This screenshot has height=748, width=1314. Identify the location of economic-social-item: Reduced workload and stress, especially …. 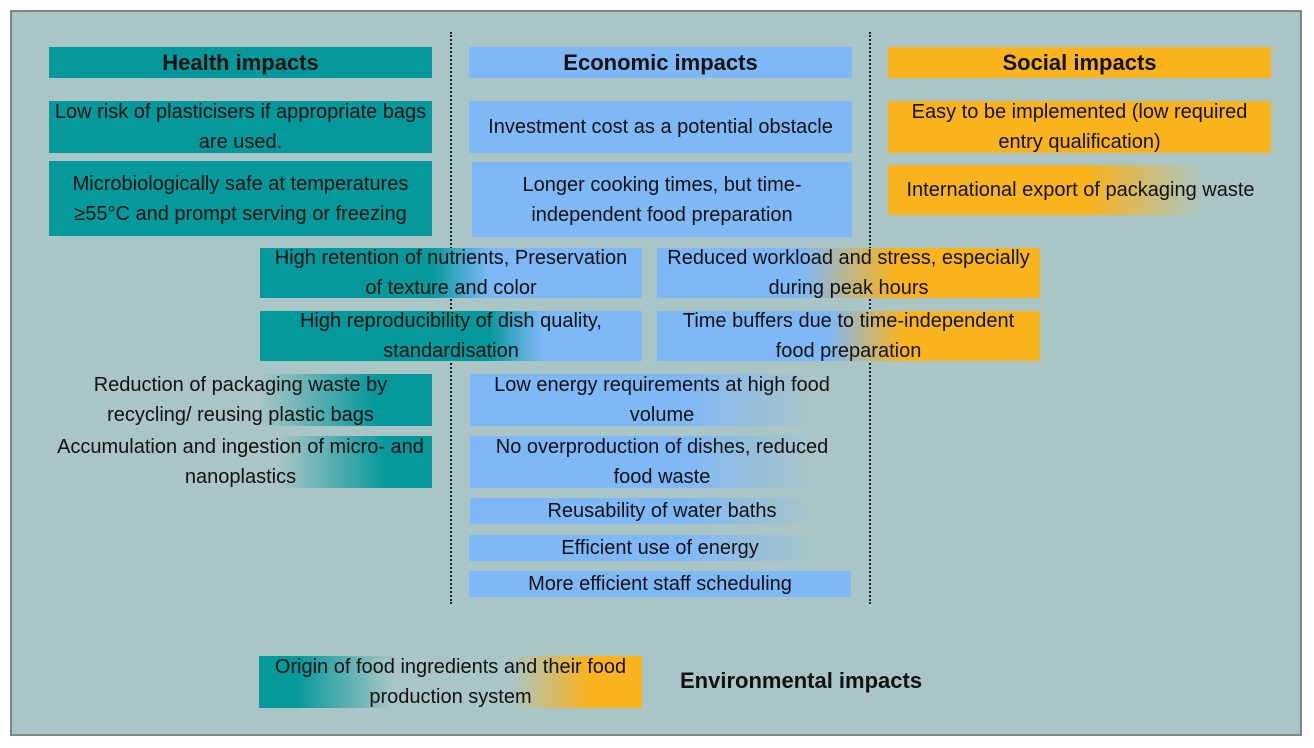
(848, 273).